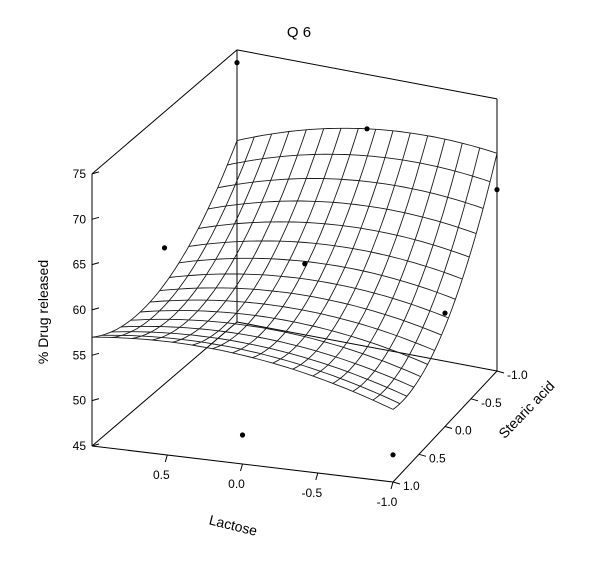 Image resolution: width=597 pixels, height=566 pixels. What do you see at coordinates (294, 426) in the screenshot?
I see `front-edges` at bounding box center [294, 426].